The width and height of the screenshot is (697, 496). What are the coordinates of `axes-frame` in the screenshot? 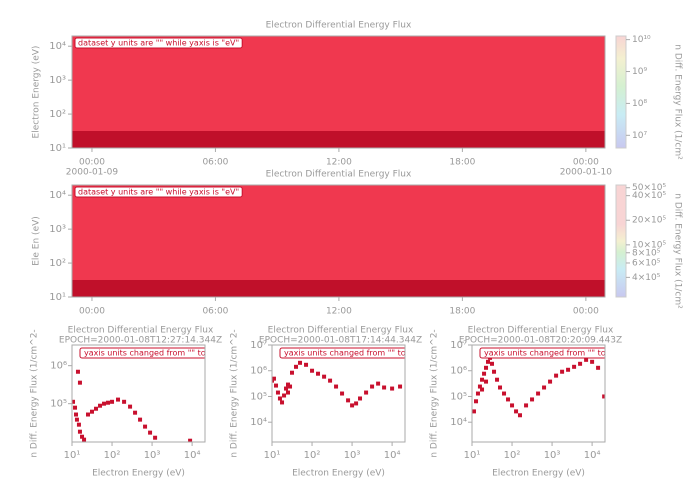 It's located at (538, 393).